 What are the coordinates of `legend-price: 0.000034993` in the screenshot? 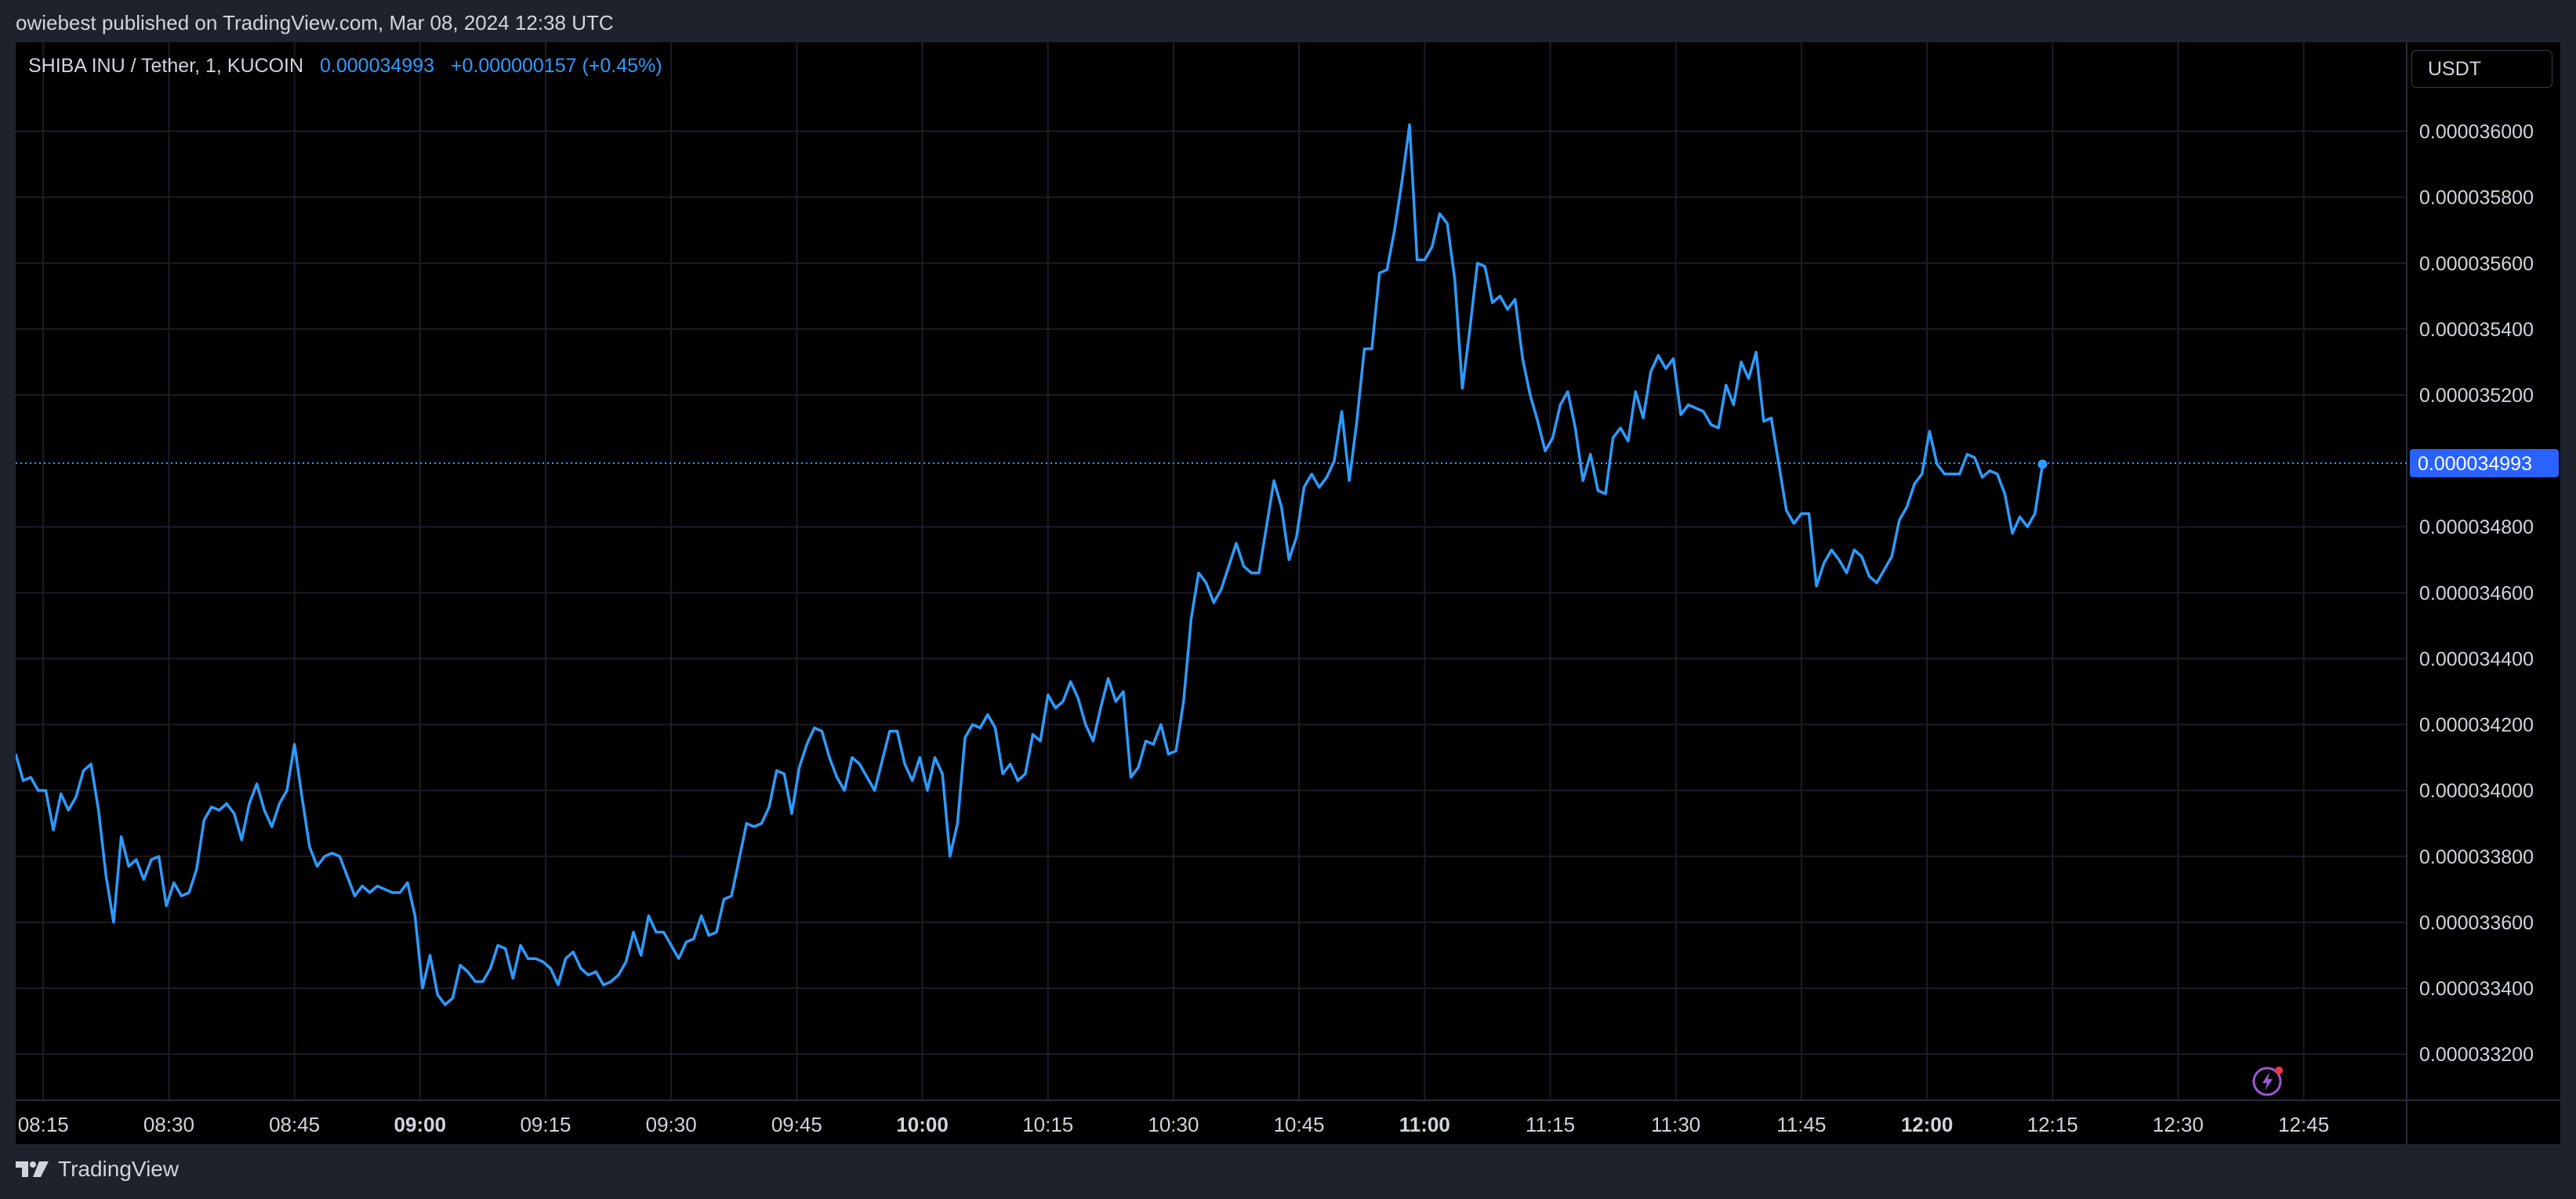 It's located at (377, 66).